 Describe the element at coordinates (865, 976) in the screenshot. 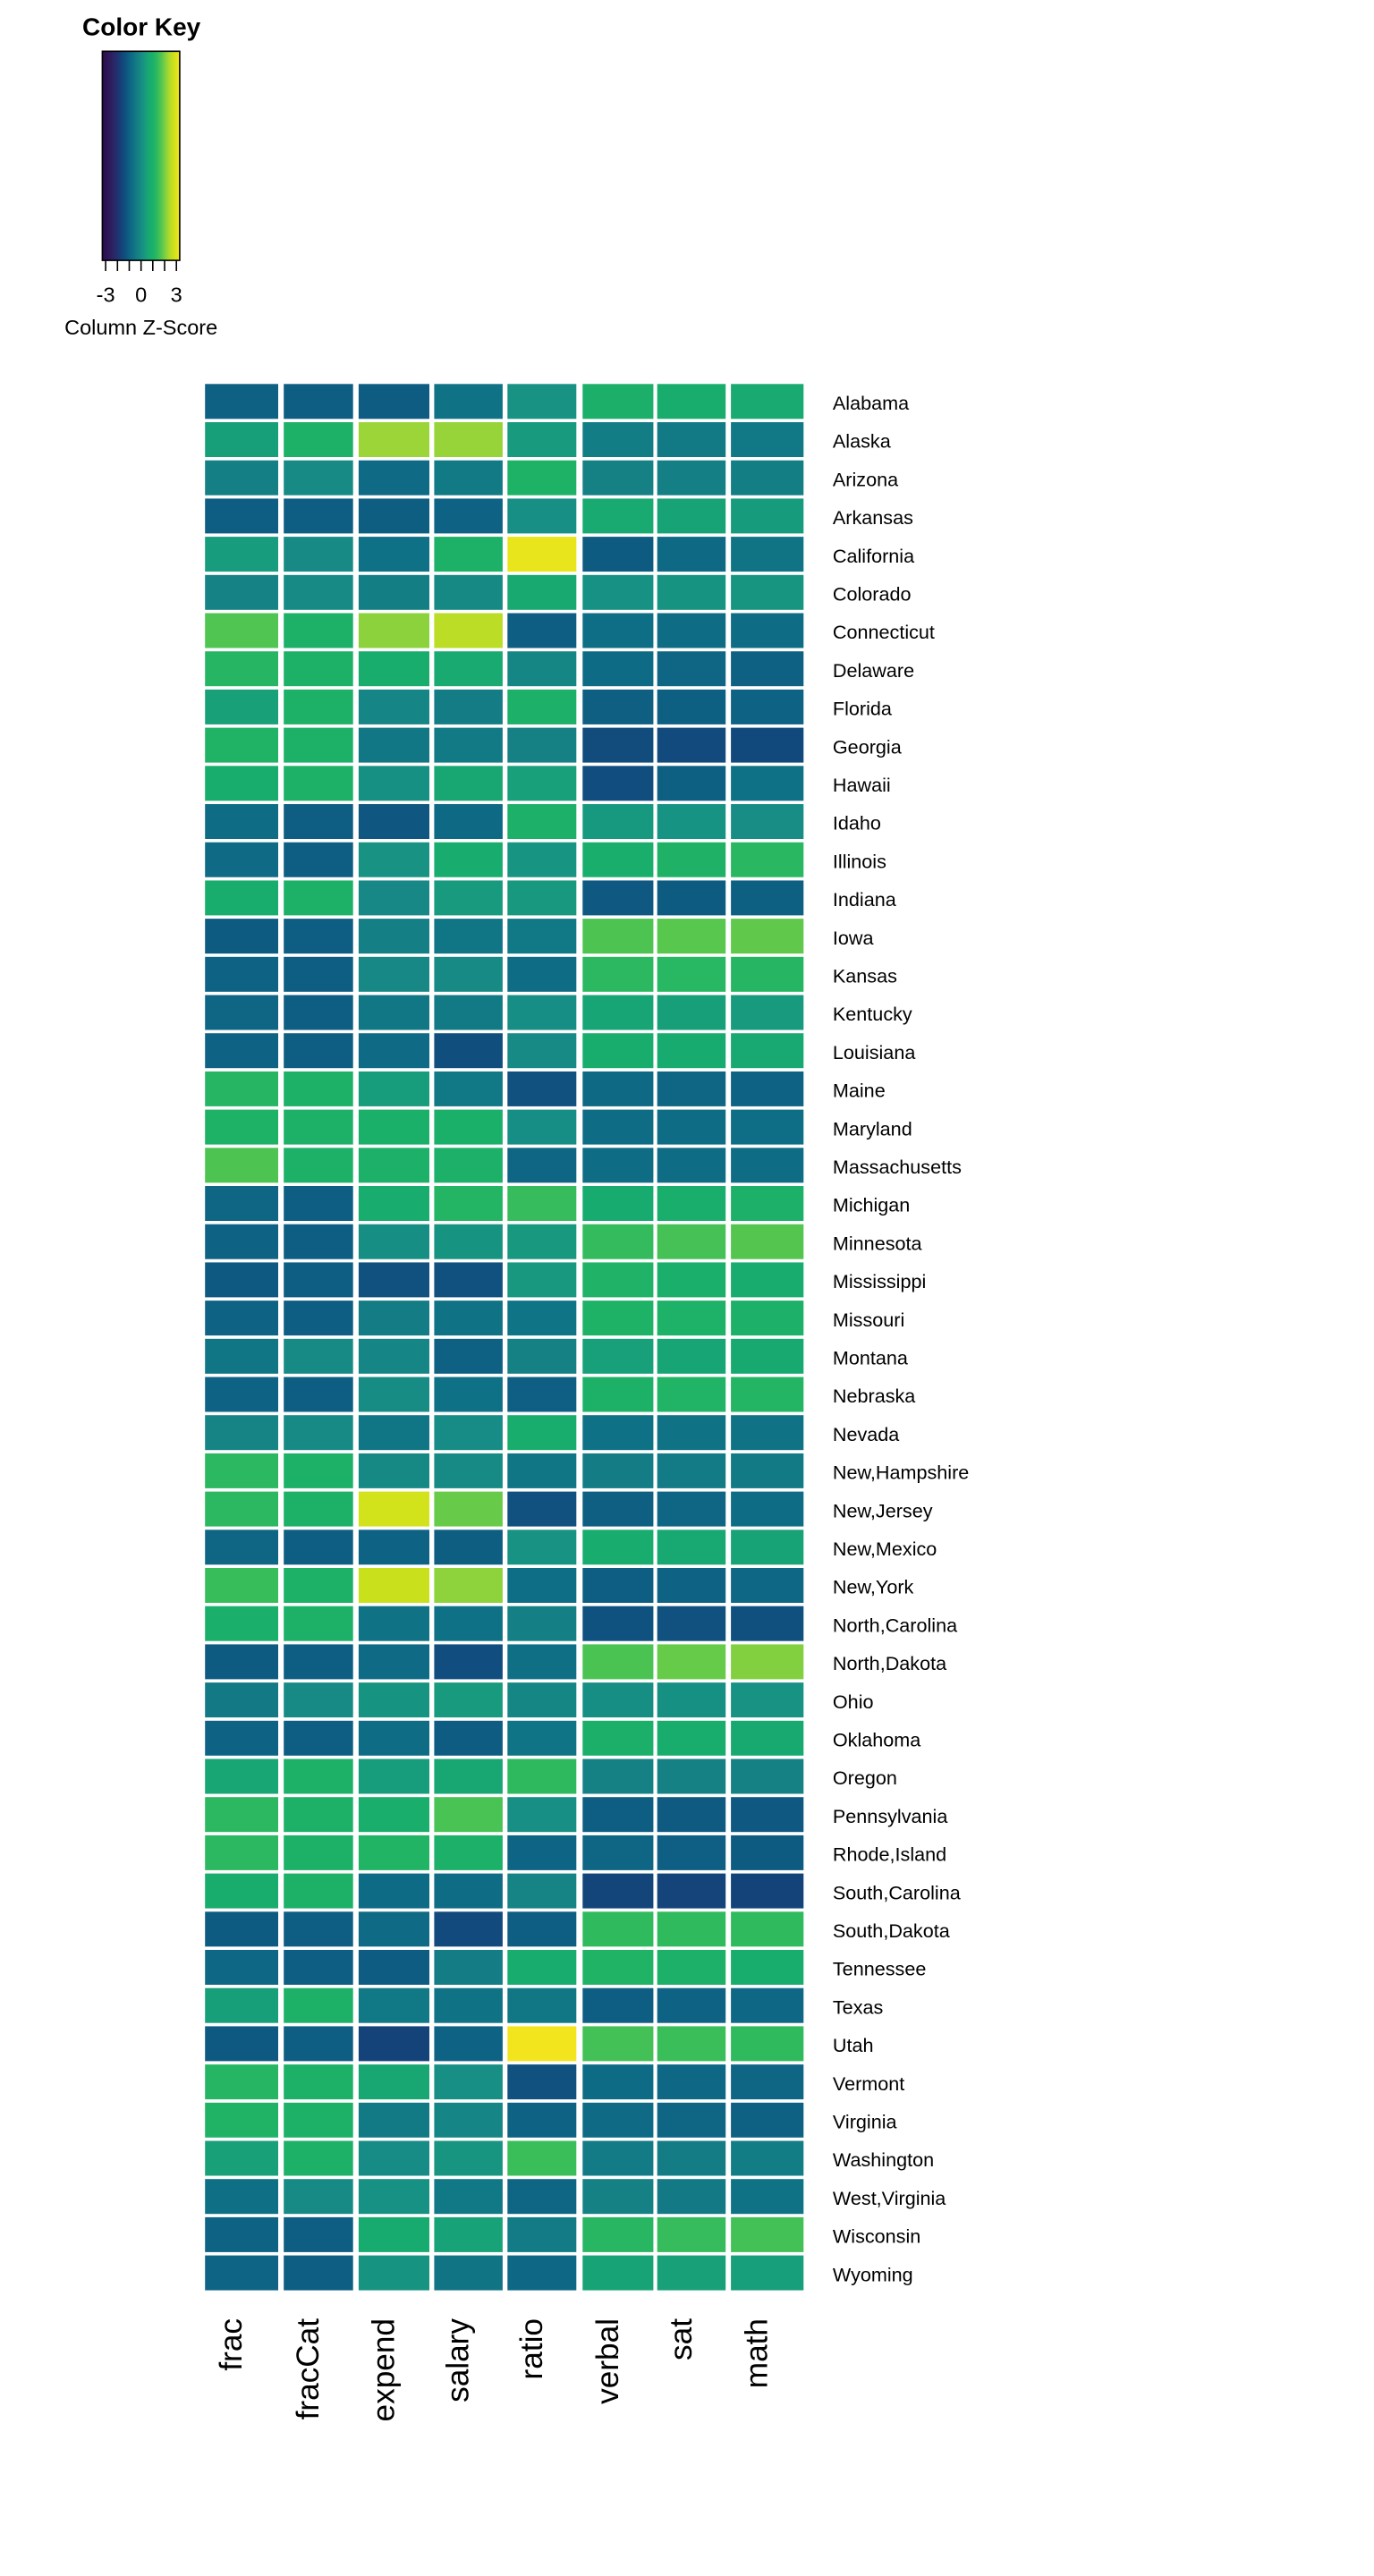

I see `svg-text: Kansas` at that location.